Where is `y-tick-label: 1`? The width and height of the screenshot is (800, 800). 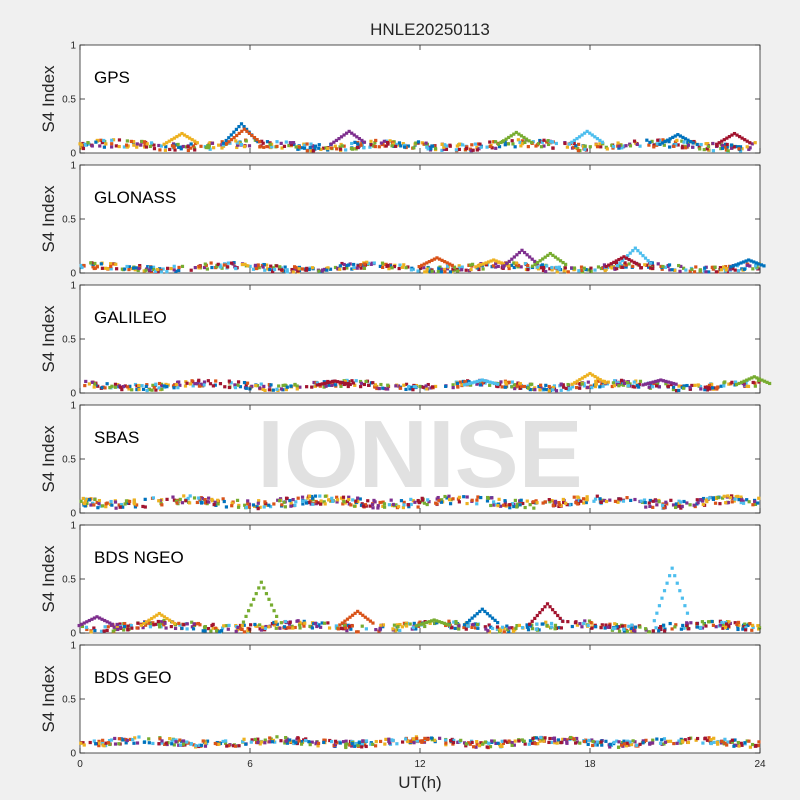
y-tick-label: 1 is located at coordinates (73, 286).